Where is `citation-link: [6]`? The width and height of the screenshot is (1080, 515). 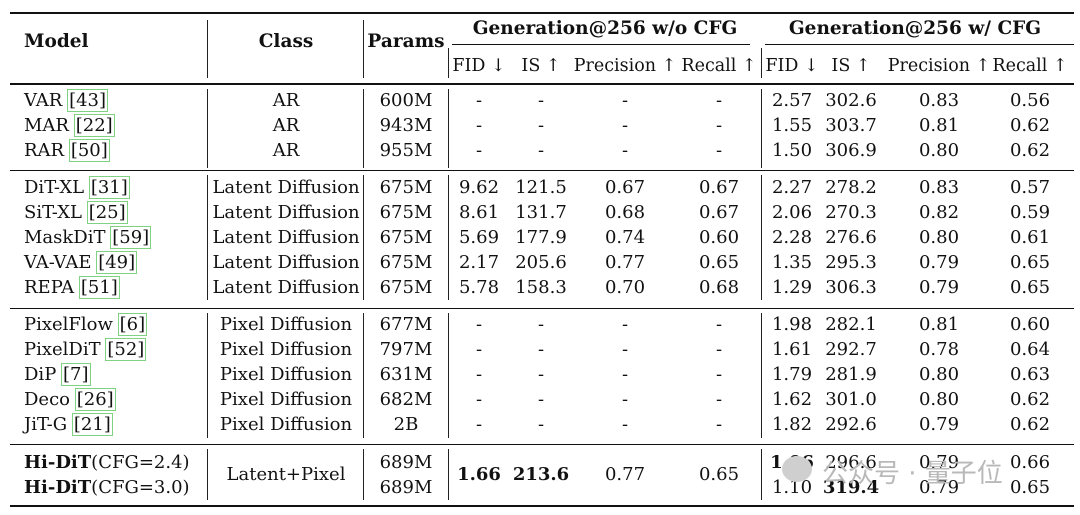
citation-link: [6] is located at coordinates (132, 324).